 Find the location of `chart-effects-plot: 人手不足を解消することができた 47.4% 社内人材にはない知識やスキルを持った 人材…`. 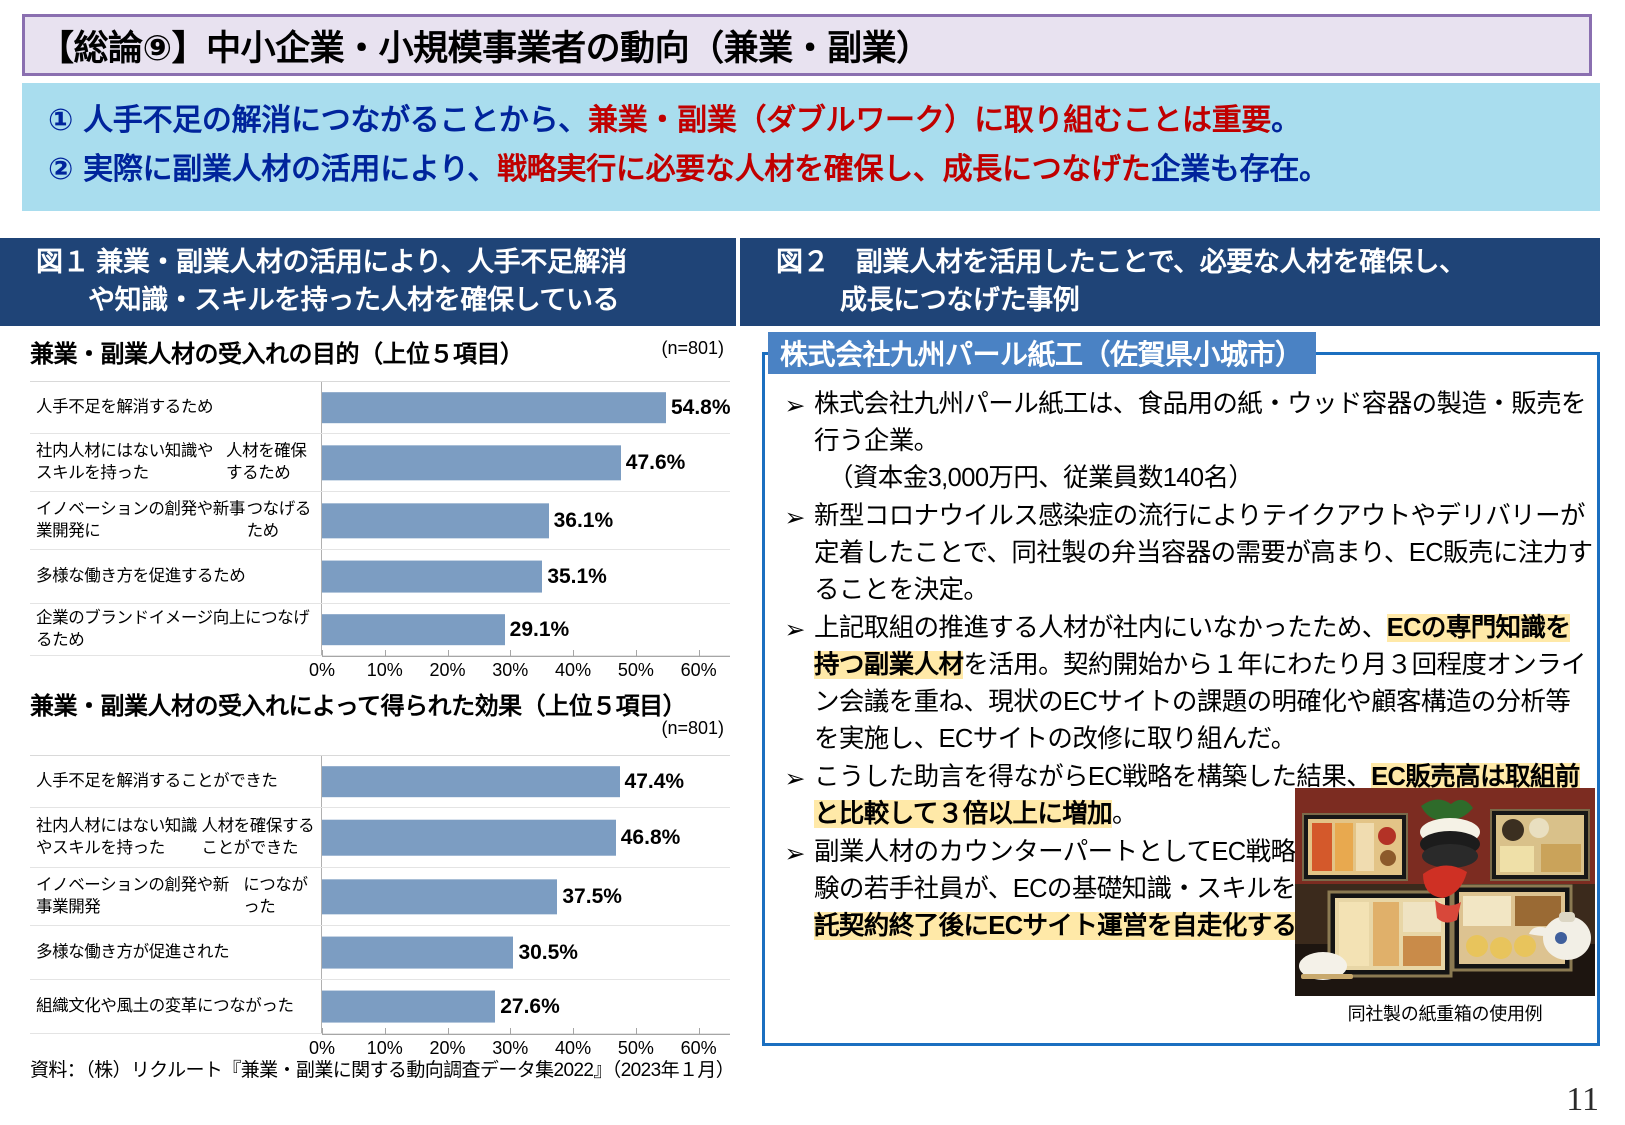

chart-effects-plot: 人手不足を解消することができた 47.4% 社内人材にはない知識やスキルを持った 人材… is located at coordinates (380, 910).